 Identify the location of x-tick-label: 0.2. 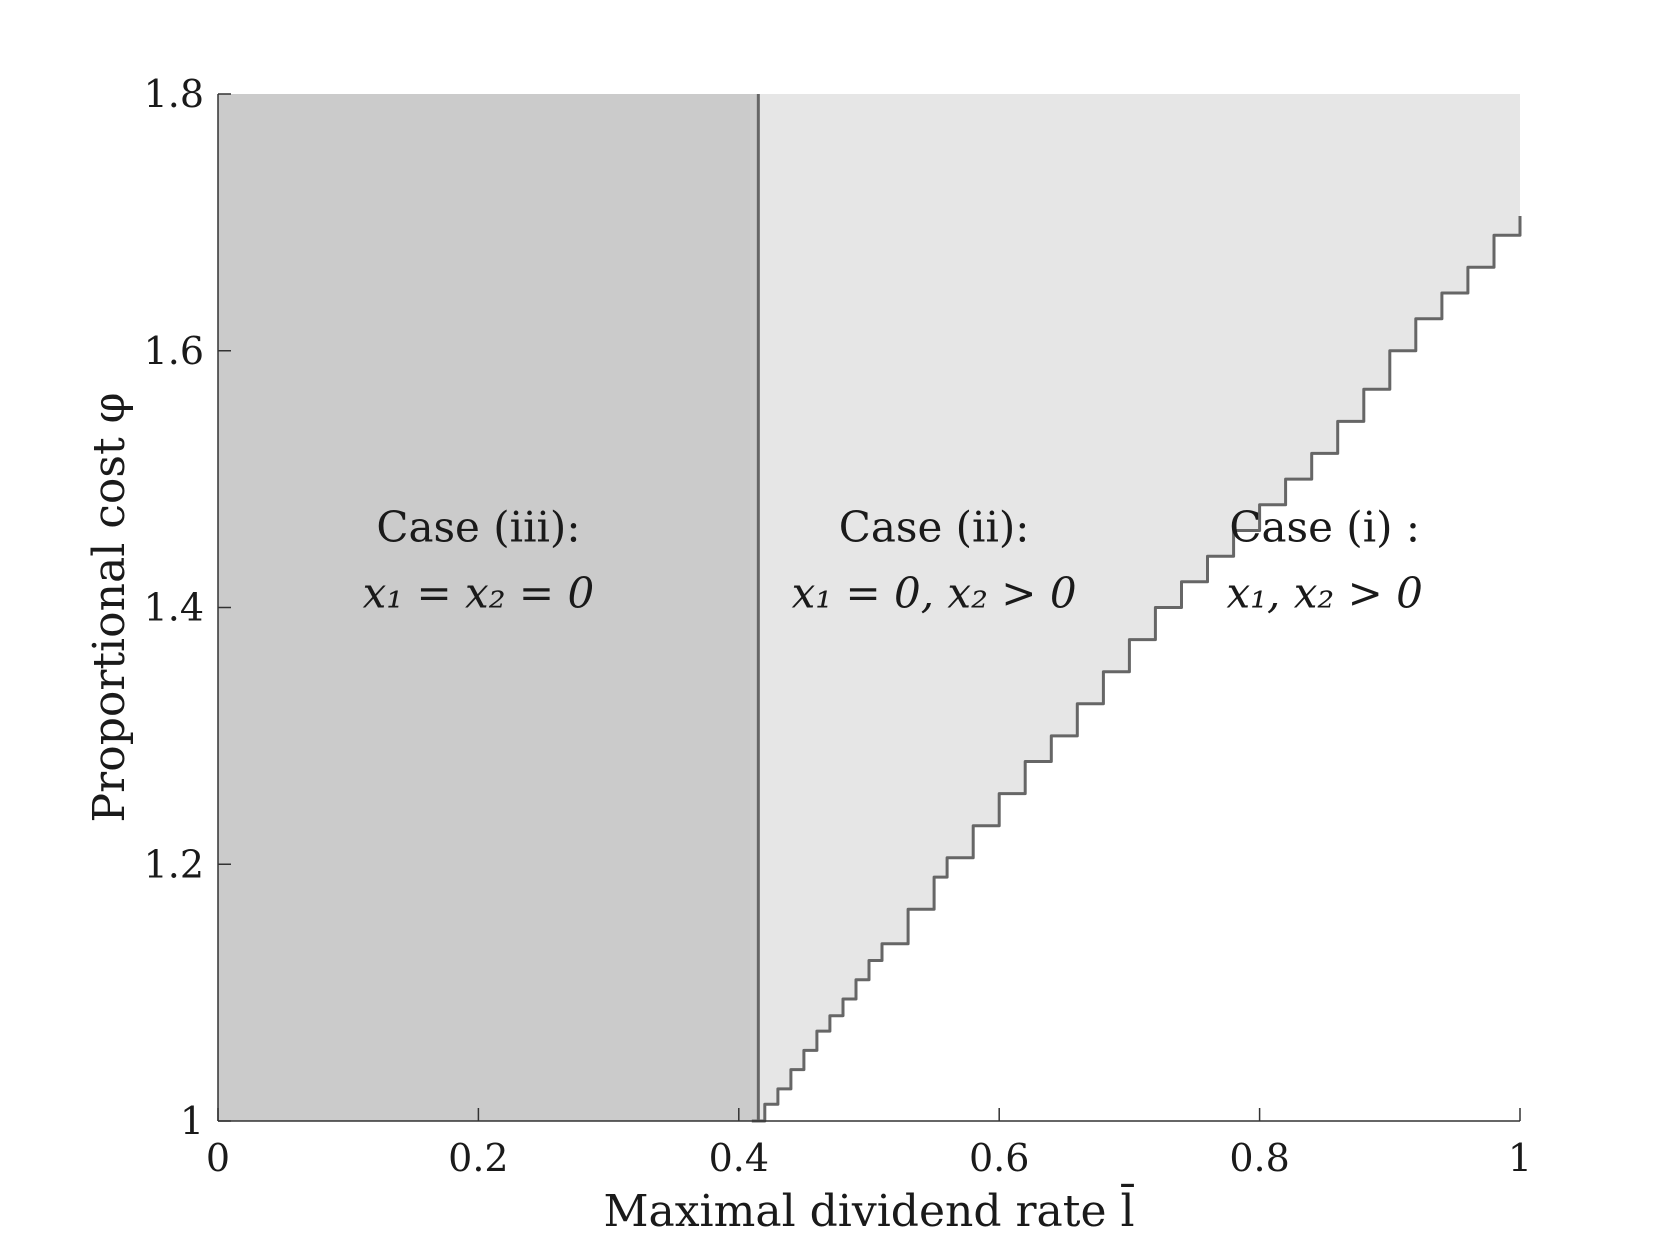
(478, 1158).